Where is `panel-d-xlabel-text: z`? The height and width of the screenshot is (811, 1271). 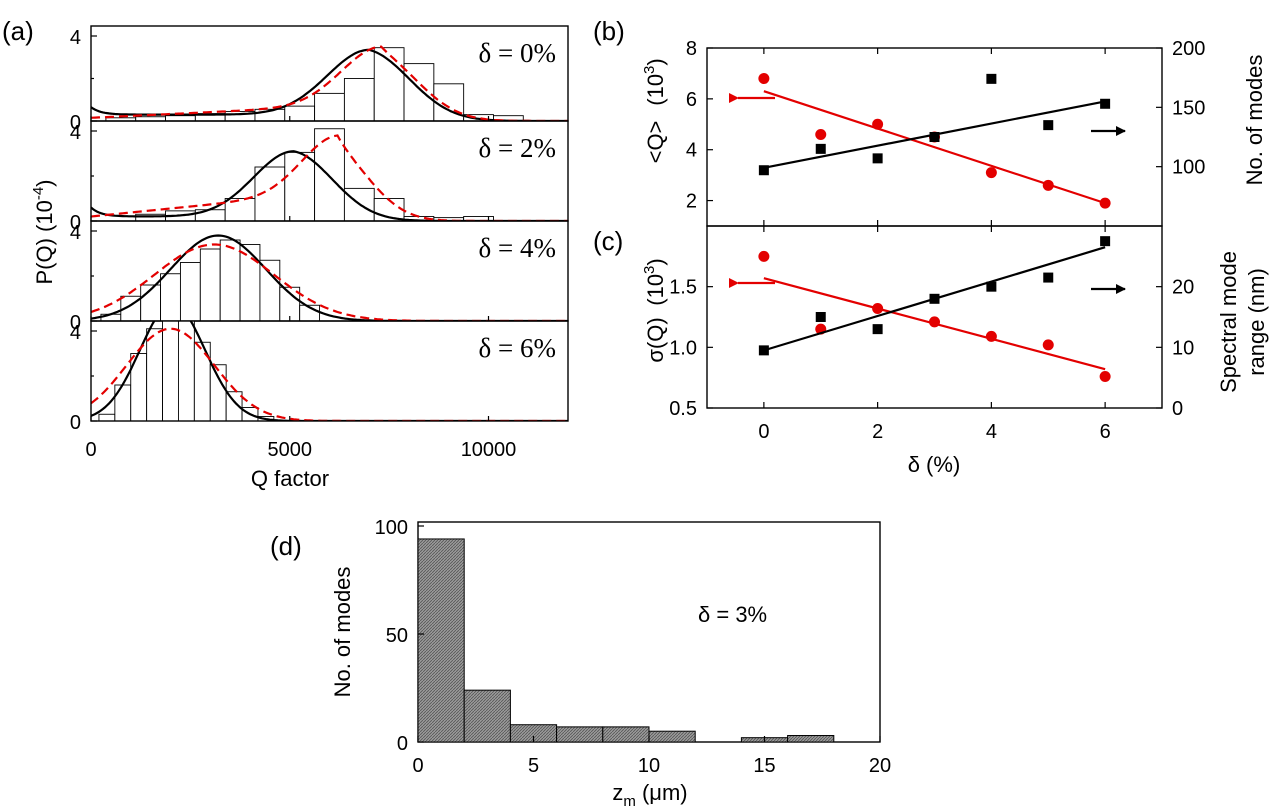 panel-d-xlabel-text: z is located at coordinates (617, 792).